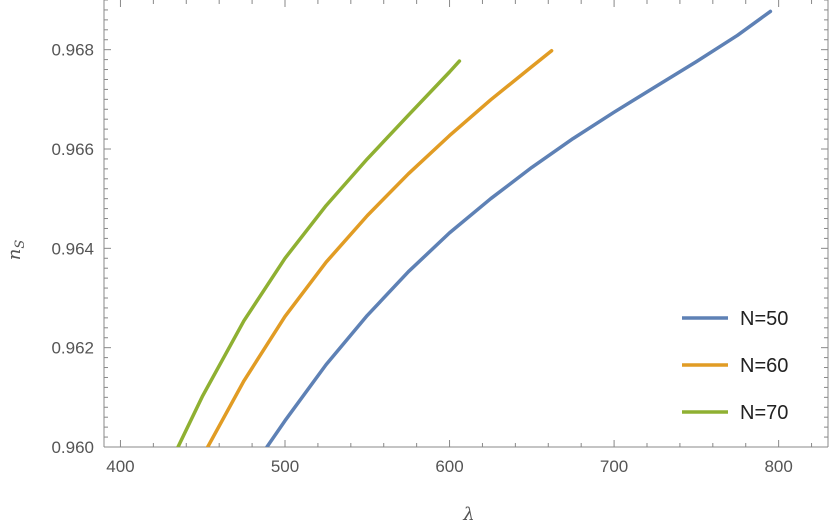  I want to click on x-axis-label: λ, so click(468, 514).